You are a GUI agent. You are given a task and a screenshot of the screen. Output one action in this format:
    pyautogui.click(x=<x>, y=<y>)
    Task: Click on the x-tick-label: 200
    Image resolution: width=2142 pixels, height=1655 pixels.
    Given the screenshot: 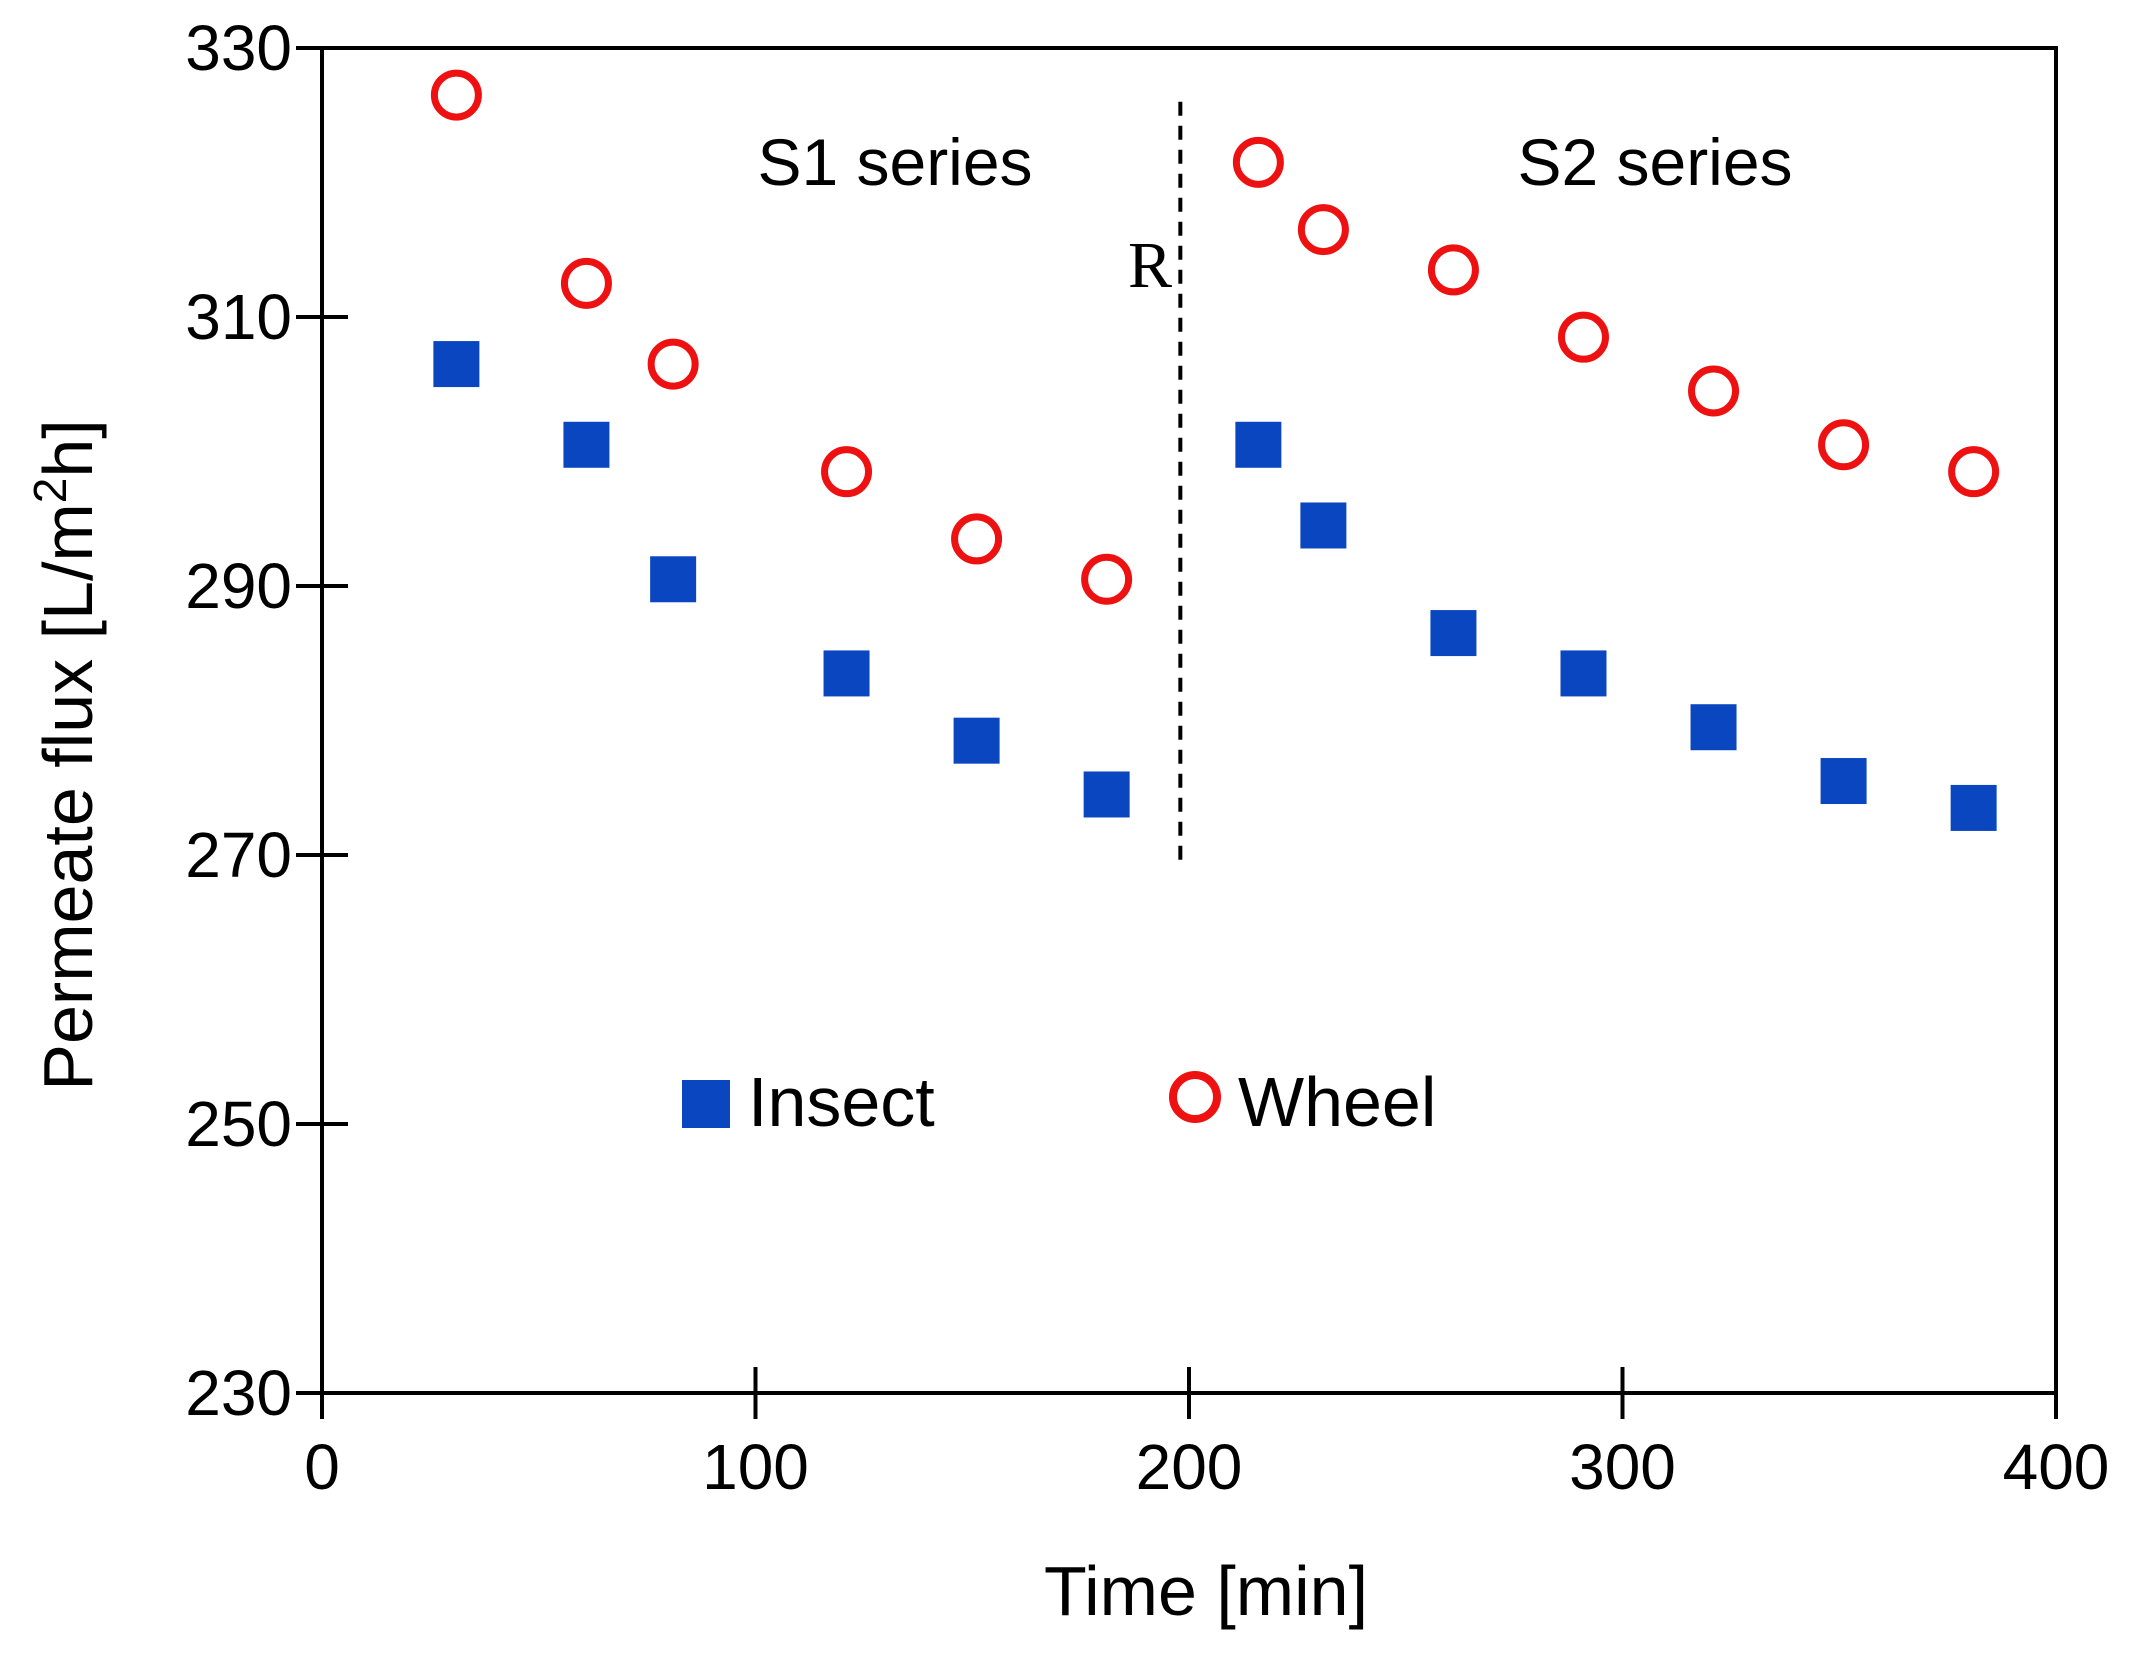 What is the action you would take?
    pyautogui.click(x=1189, y=1467)
    